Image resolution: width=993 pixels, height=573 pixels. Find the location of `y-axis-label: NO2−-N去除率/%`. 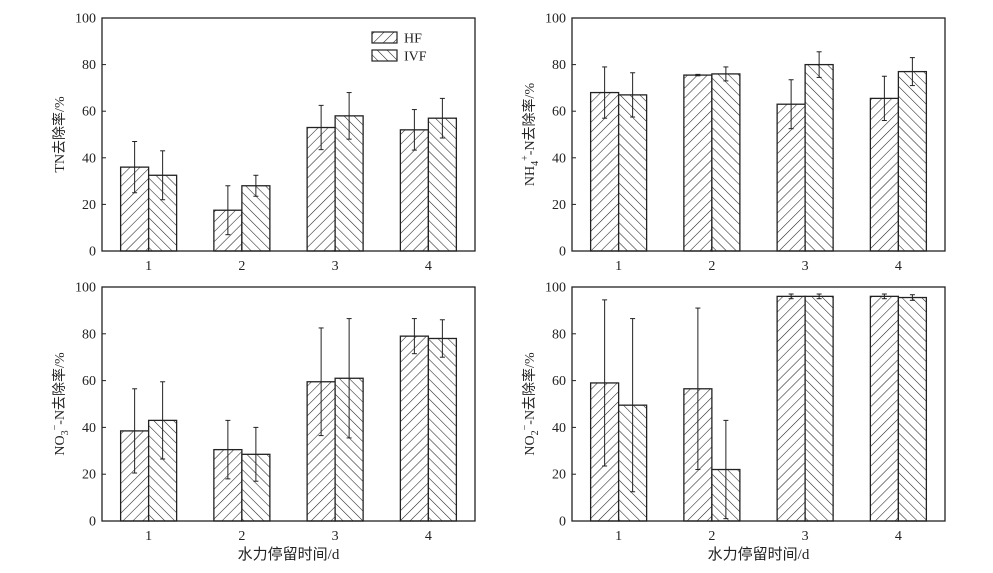

y-axis-label: NO2−-N去除率/% is located at coordinates (530, 404).